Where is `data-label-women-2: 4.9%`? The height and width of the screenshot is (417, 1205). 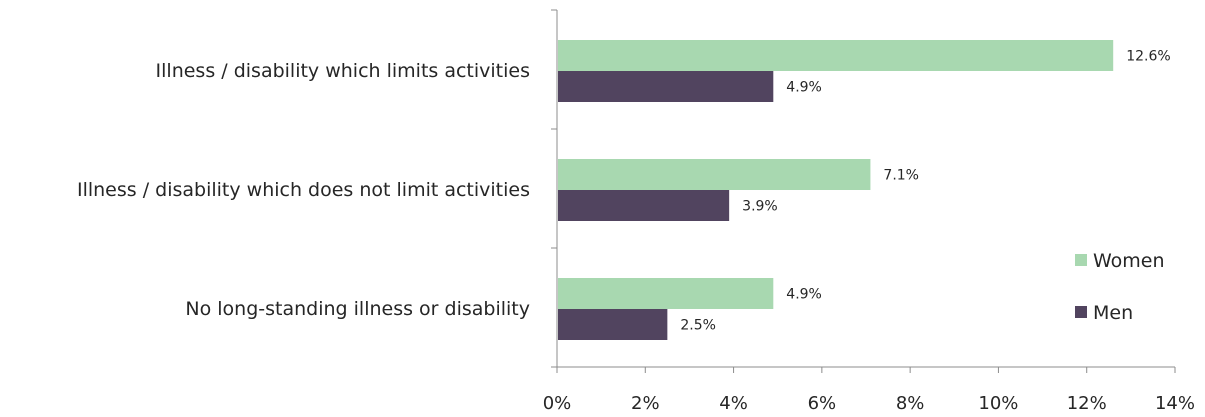
data-label-women-2: 4.9% is located at coordinates (804, 295).